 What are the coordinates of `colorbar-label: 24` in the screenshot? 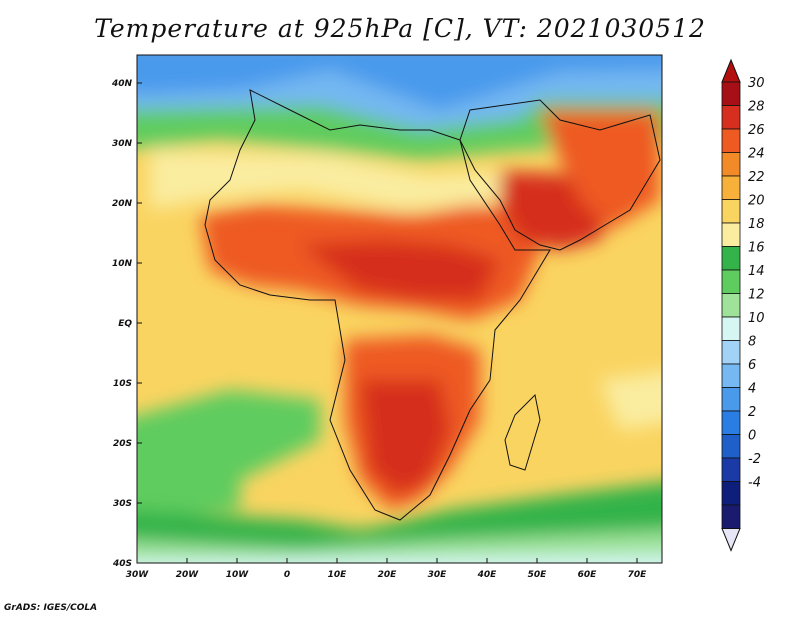 It's located at (756, 154).